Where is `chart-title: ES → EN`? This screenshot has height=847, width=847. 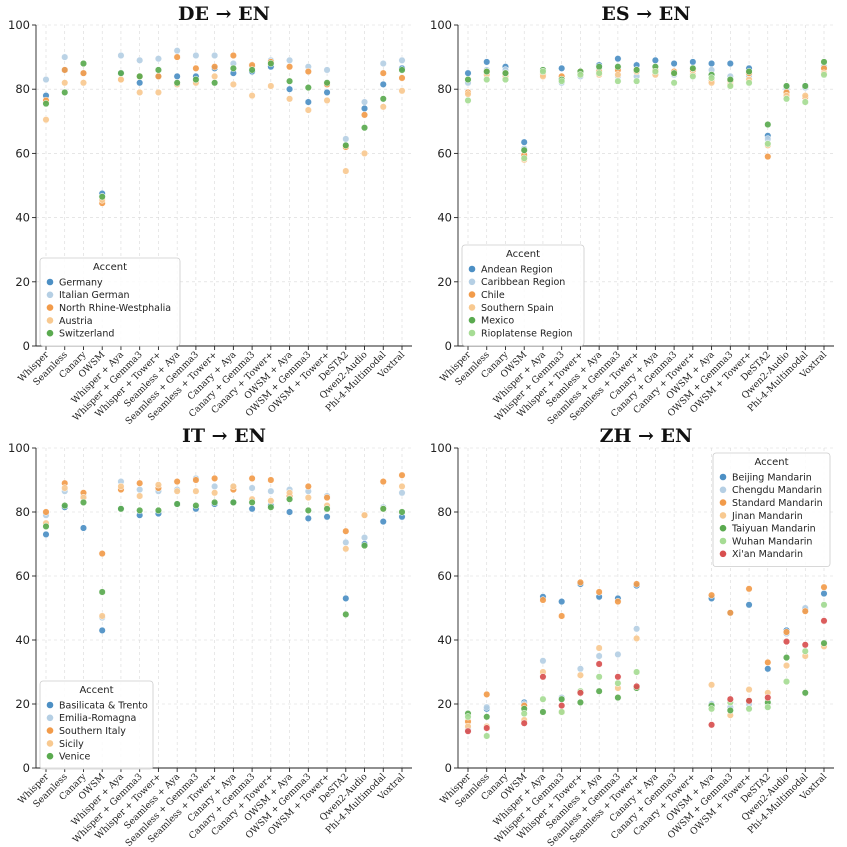
chart-title: ES → EN is located at coordinates (645, 14).